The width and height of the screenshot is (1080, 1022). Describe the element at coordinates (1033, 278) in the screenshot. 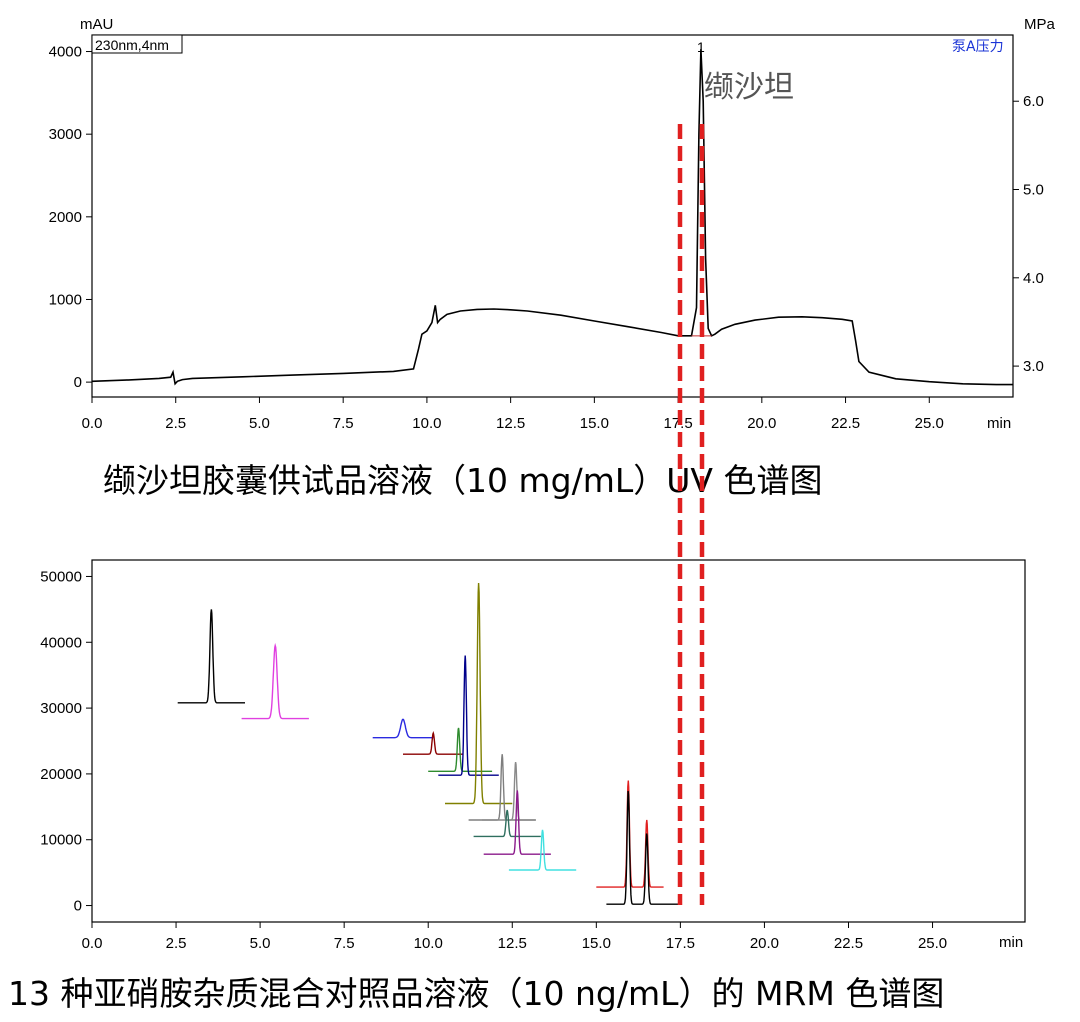

I see `uv-y-right-tick-label: 4.0` at that location.